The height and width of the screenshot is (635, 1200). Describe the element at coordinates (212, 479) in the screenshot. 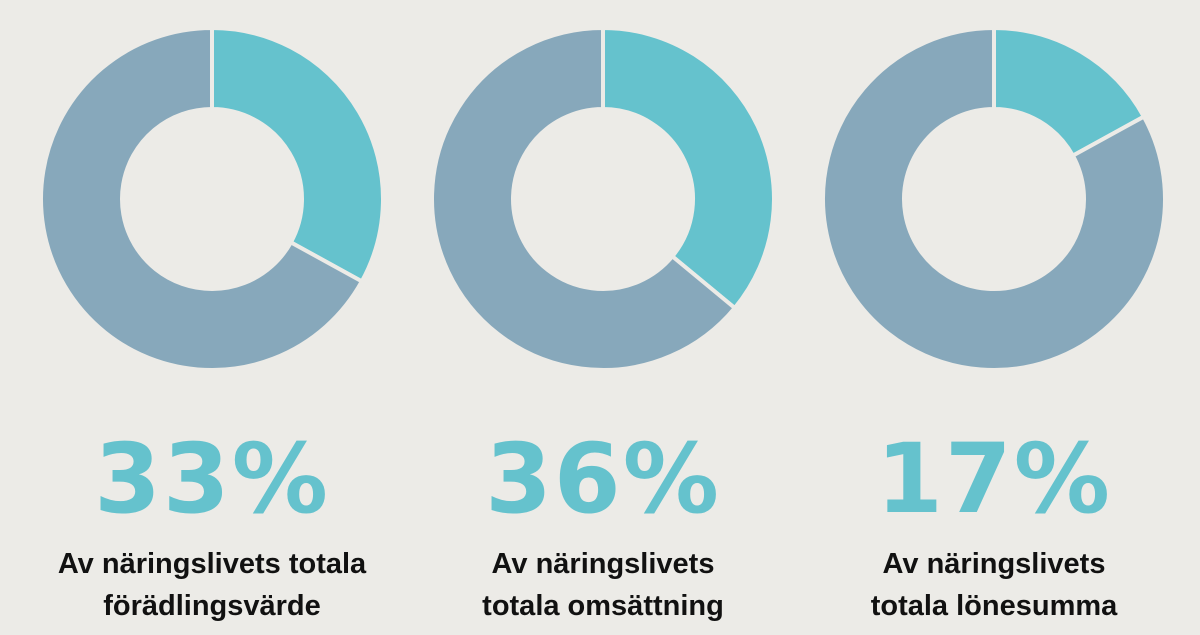

I see `value-label: 33%` at that location.